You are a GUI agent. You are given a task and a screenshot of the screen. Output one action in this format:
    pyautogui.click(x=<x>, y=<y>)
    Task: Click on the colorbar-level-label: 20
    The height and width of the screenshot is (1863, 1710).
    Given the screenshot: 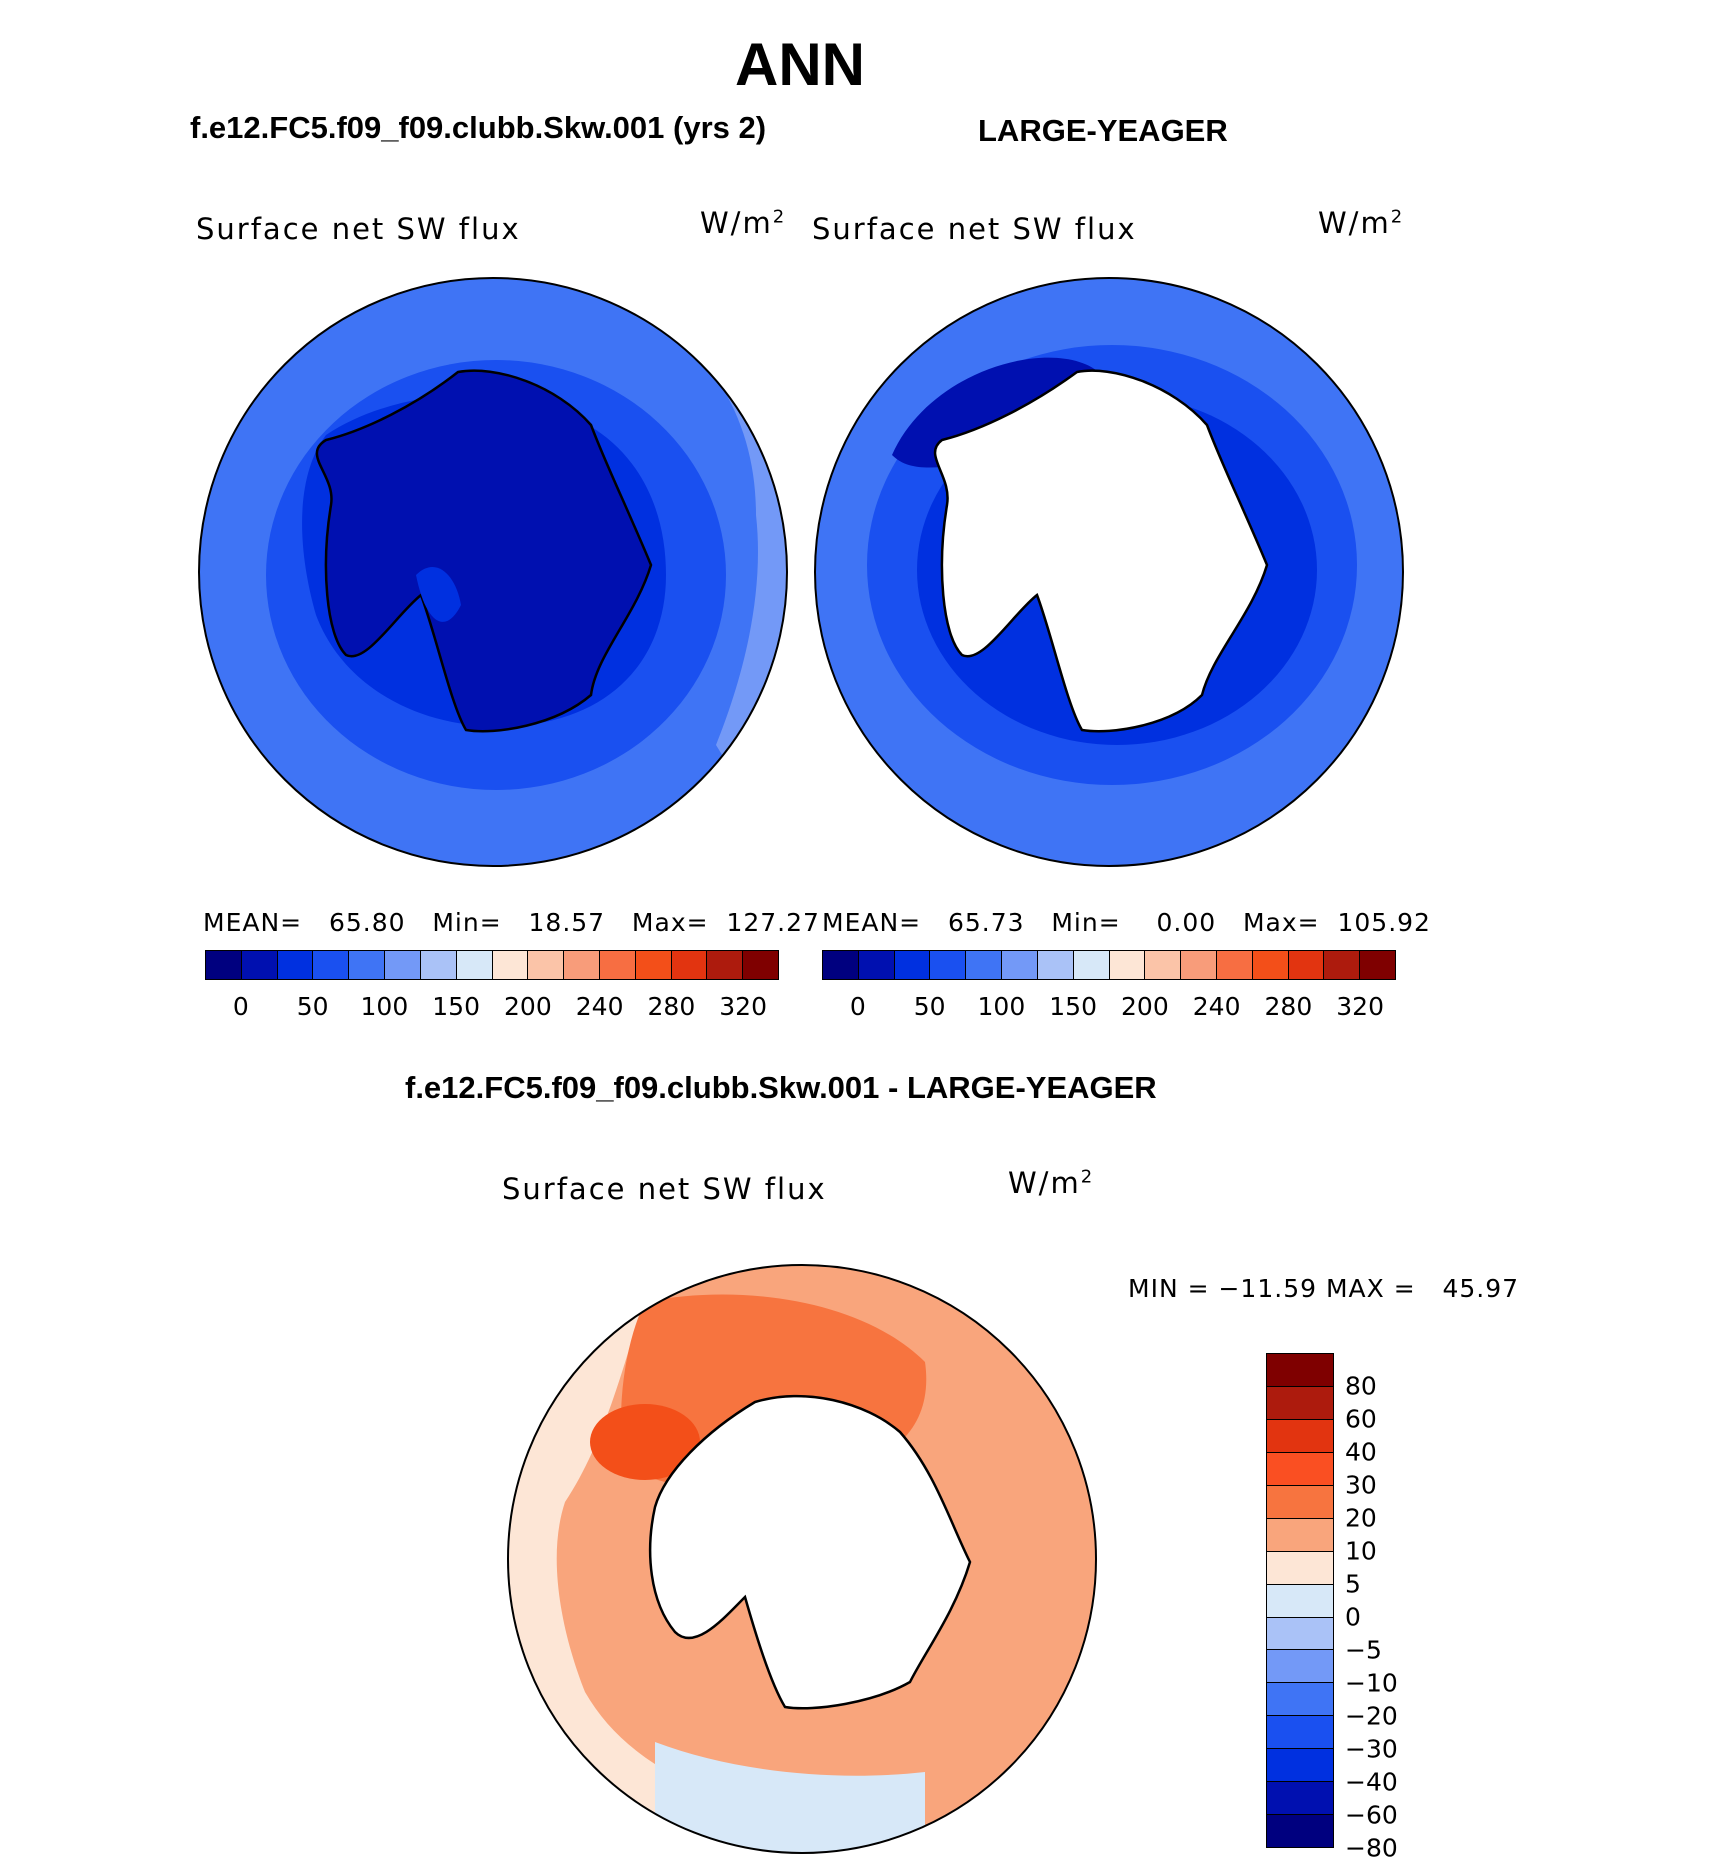 What is the action you would take?
    pyautogui.click(x=1361, y=1518)
    